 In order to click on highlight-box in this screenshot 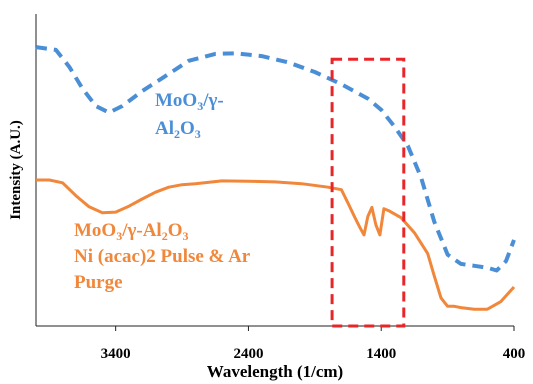, I will do `click(368, 192)`.